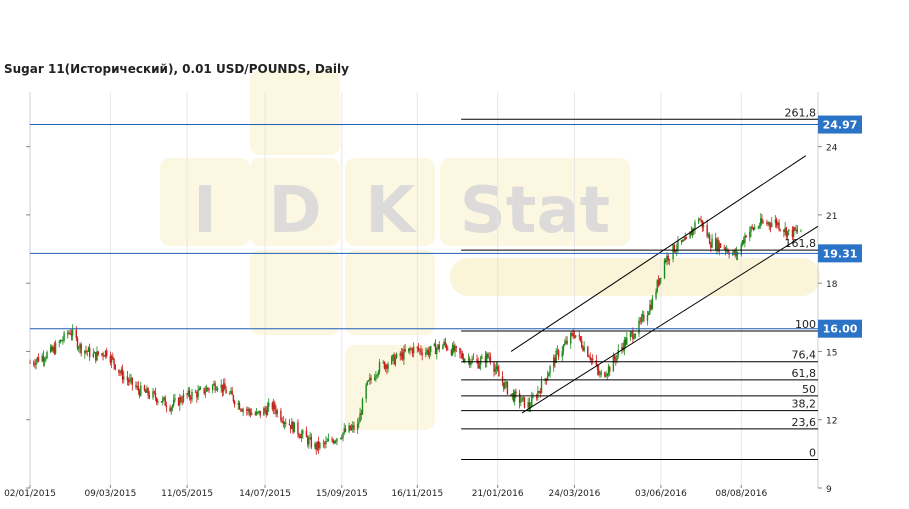 The image size is (909, 509). Describe the element at coordinates (390, 292) in the screenshot. I see `watermark-tile` at that location.